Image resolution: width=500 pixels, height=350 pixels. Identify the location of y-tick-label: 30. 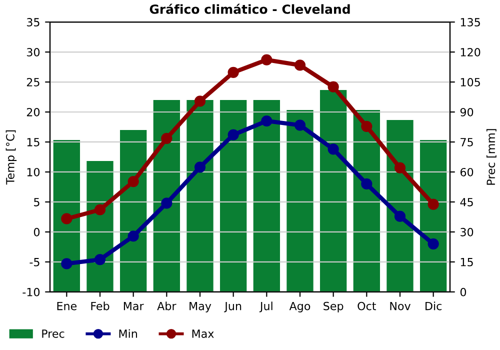
(33, 52).